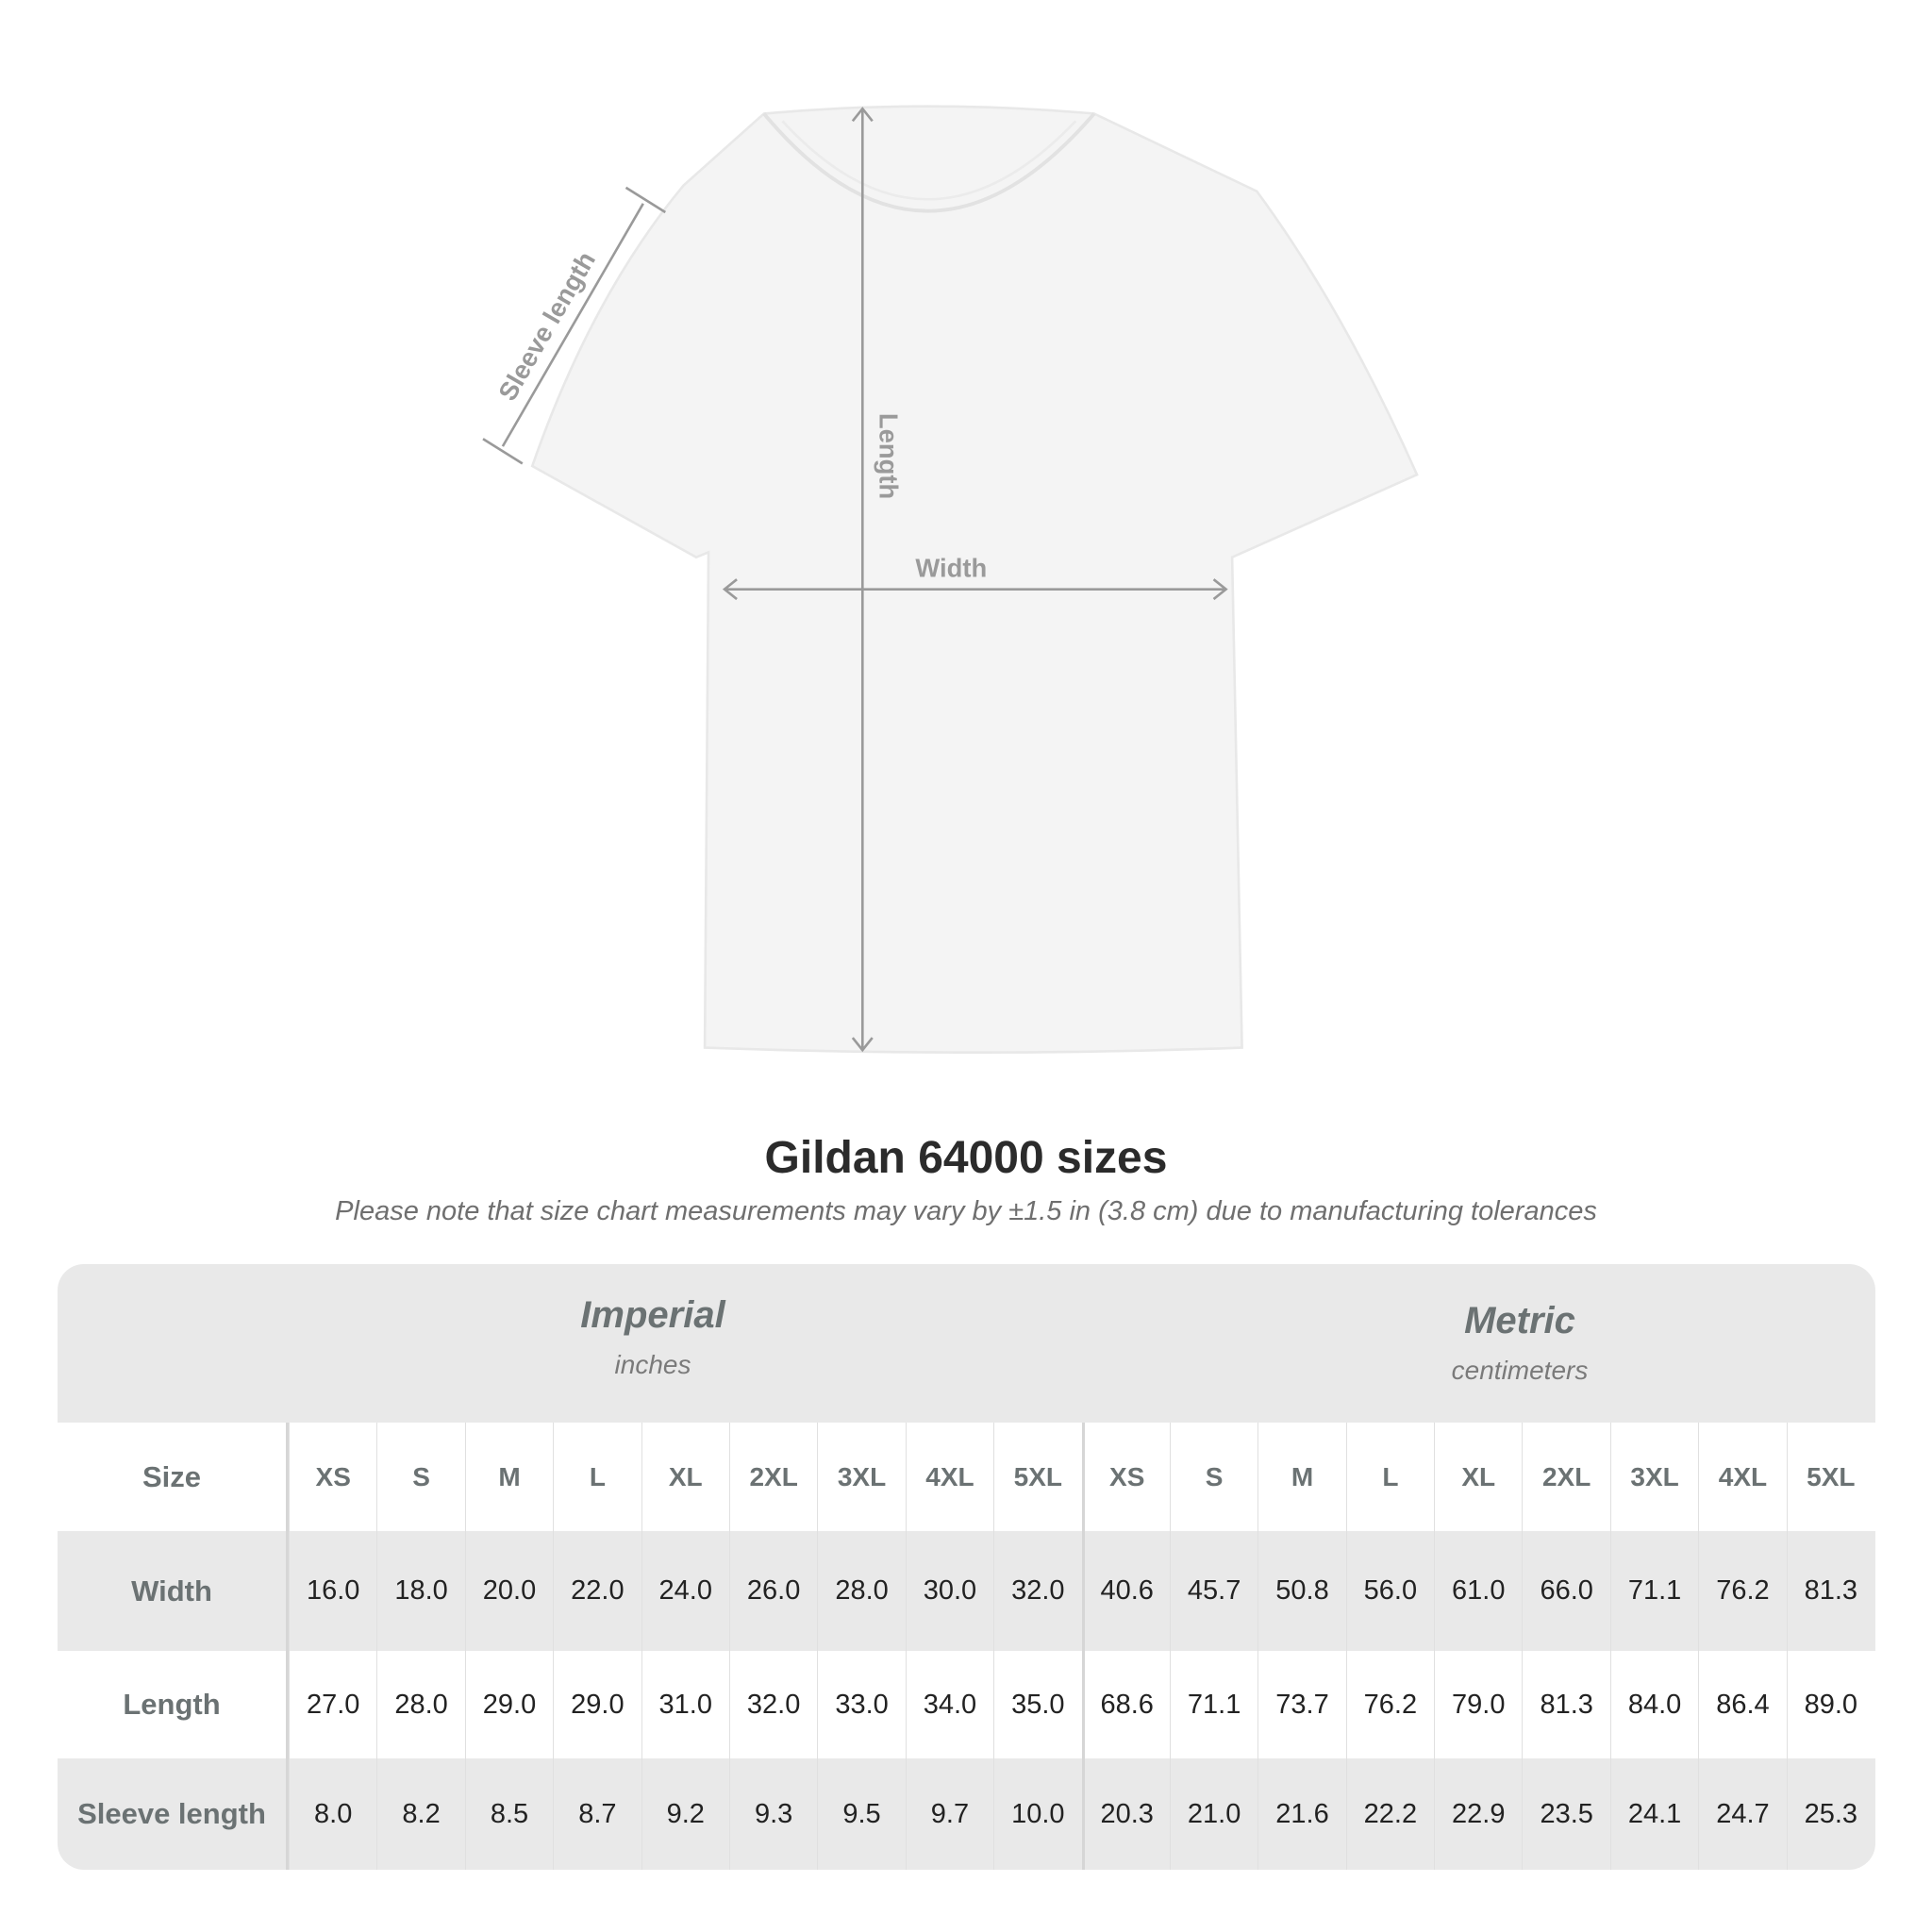 The height and width of the screenshot is (1932, 1932). What do you see at coordinates (1213, 1591) in the screenshot?
I see `value-cell: 45.7` at bounding box center [1213, 1591].